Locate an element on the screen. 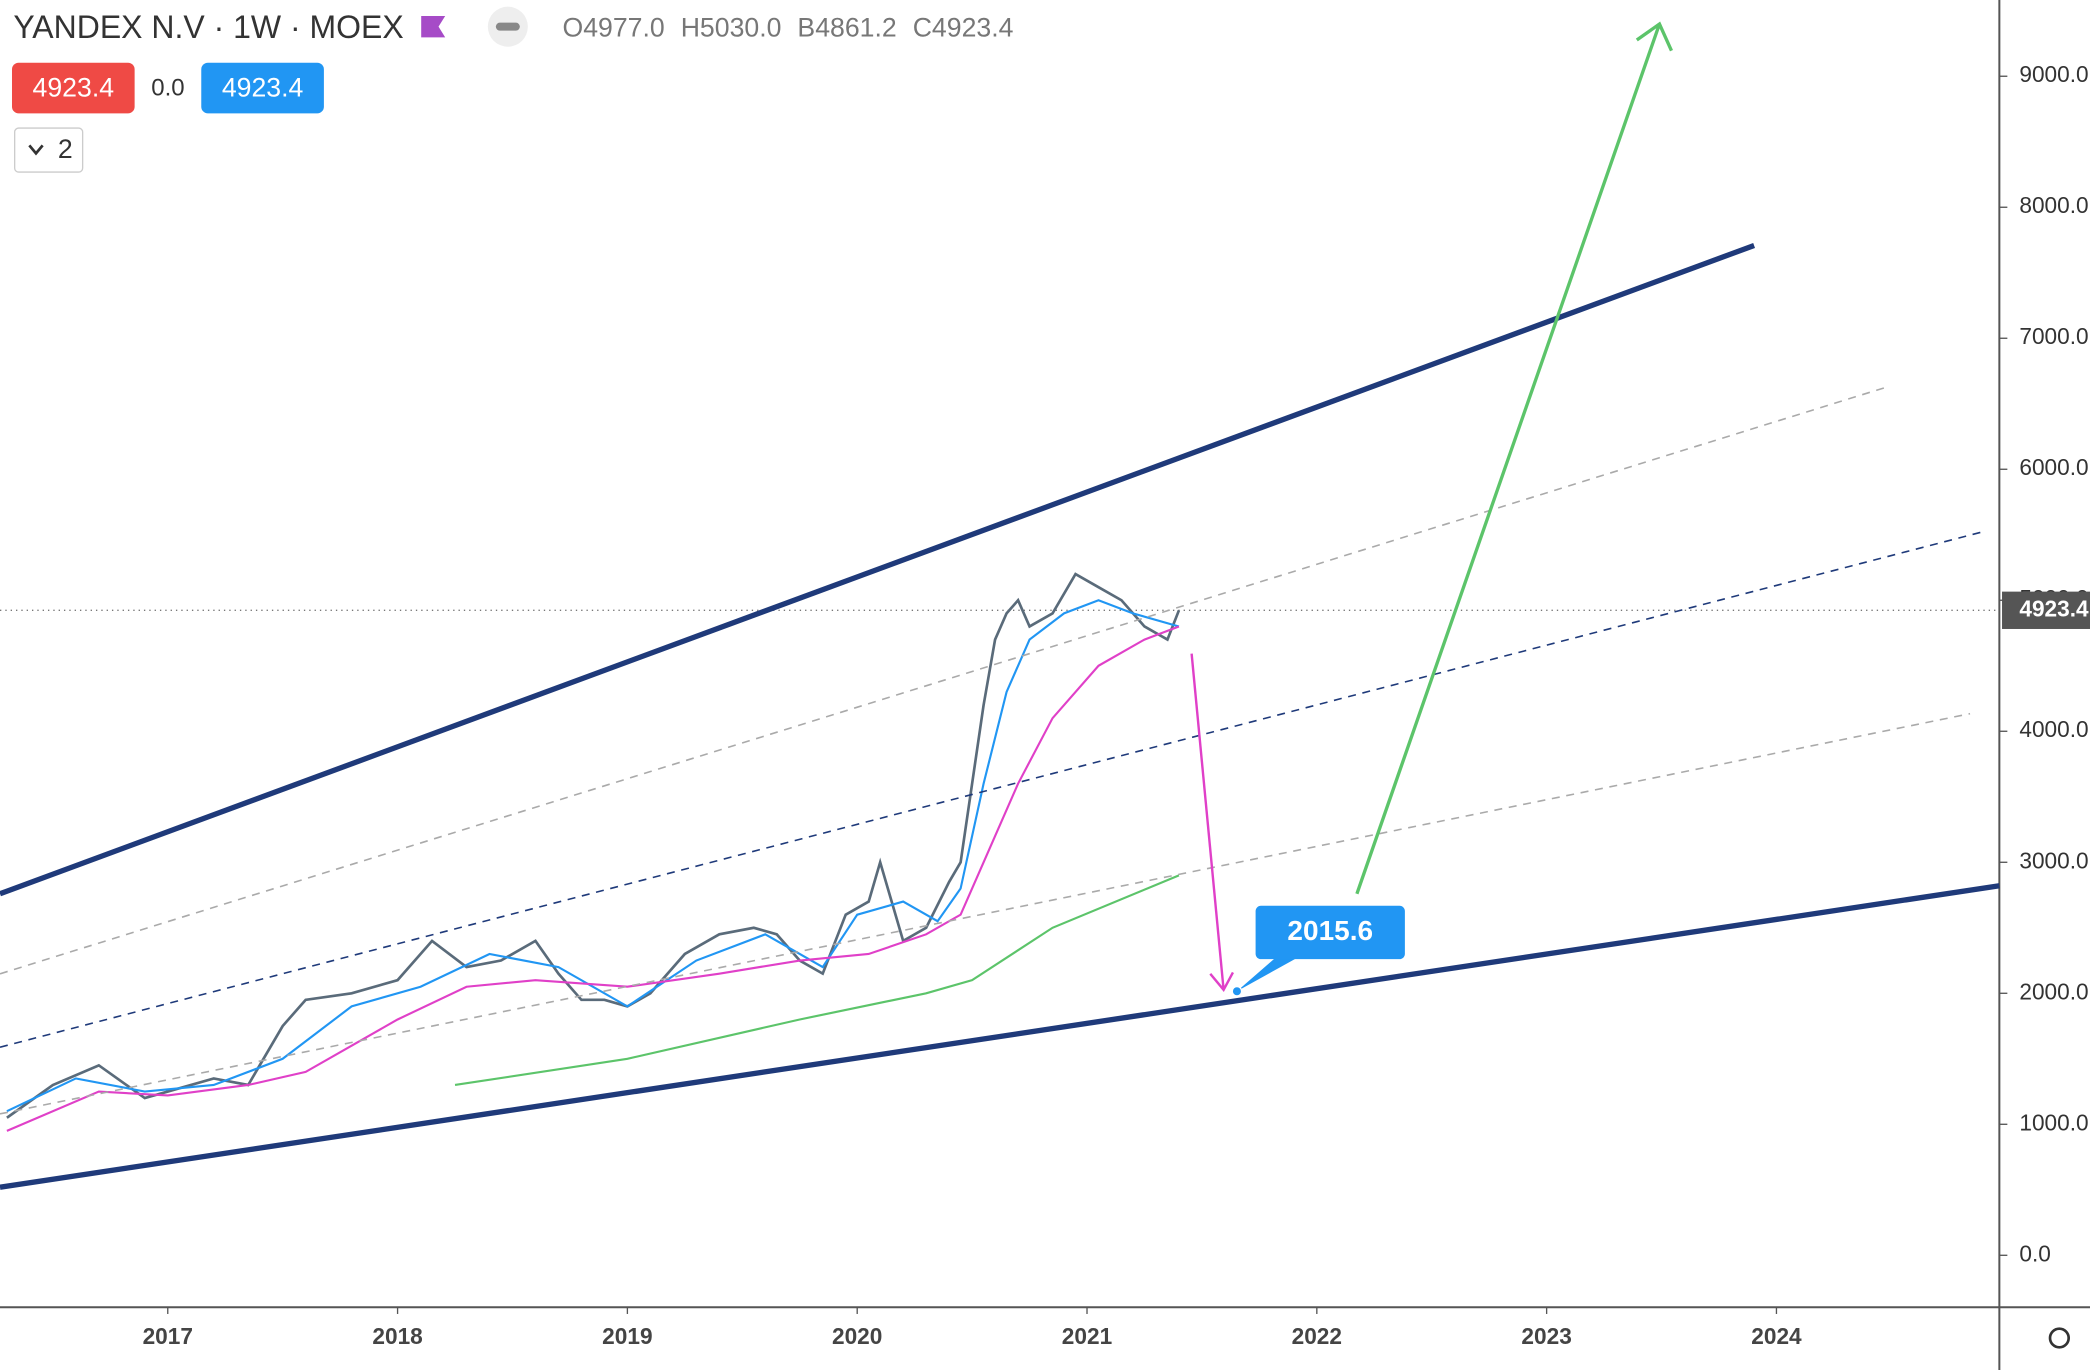 This screenshot has width=2090, height=1370. symbol-title: YANDEX N.V · 1W · MOEX is located at coordinates (208, 27).